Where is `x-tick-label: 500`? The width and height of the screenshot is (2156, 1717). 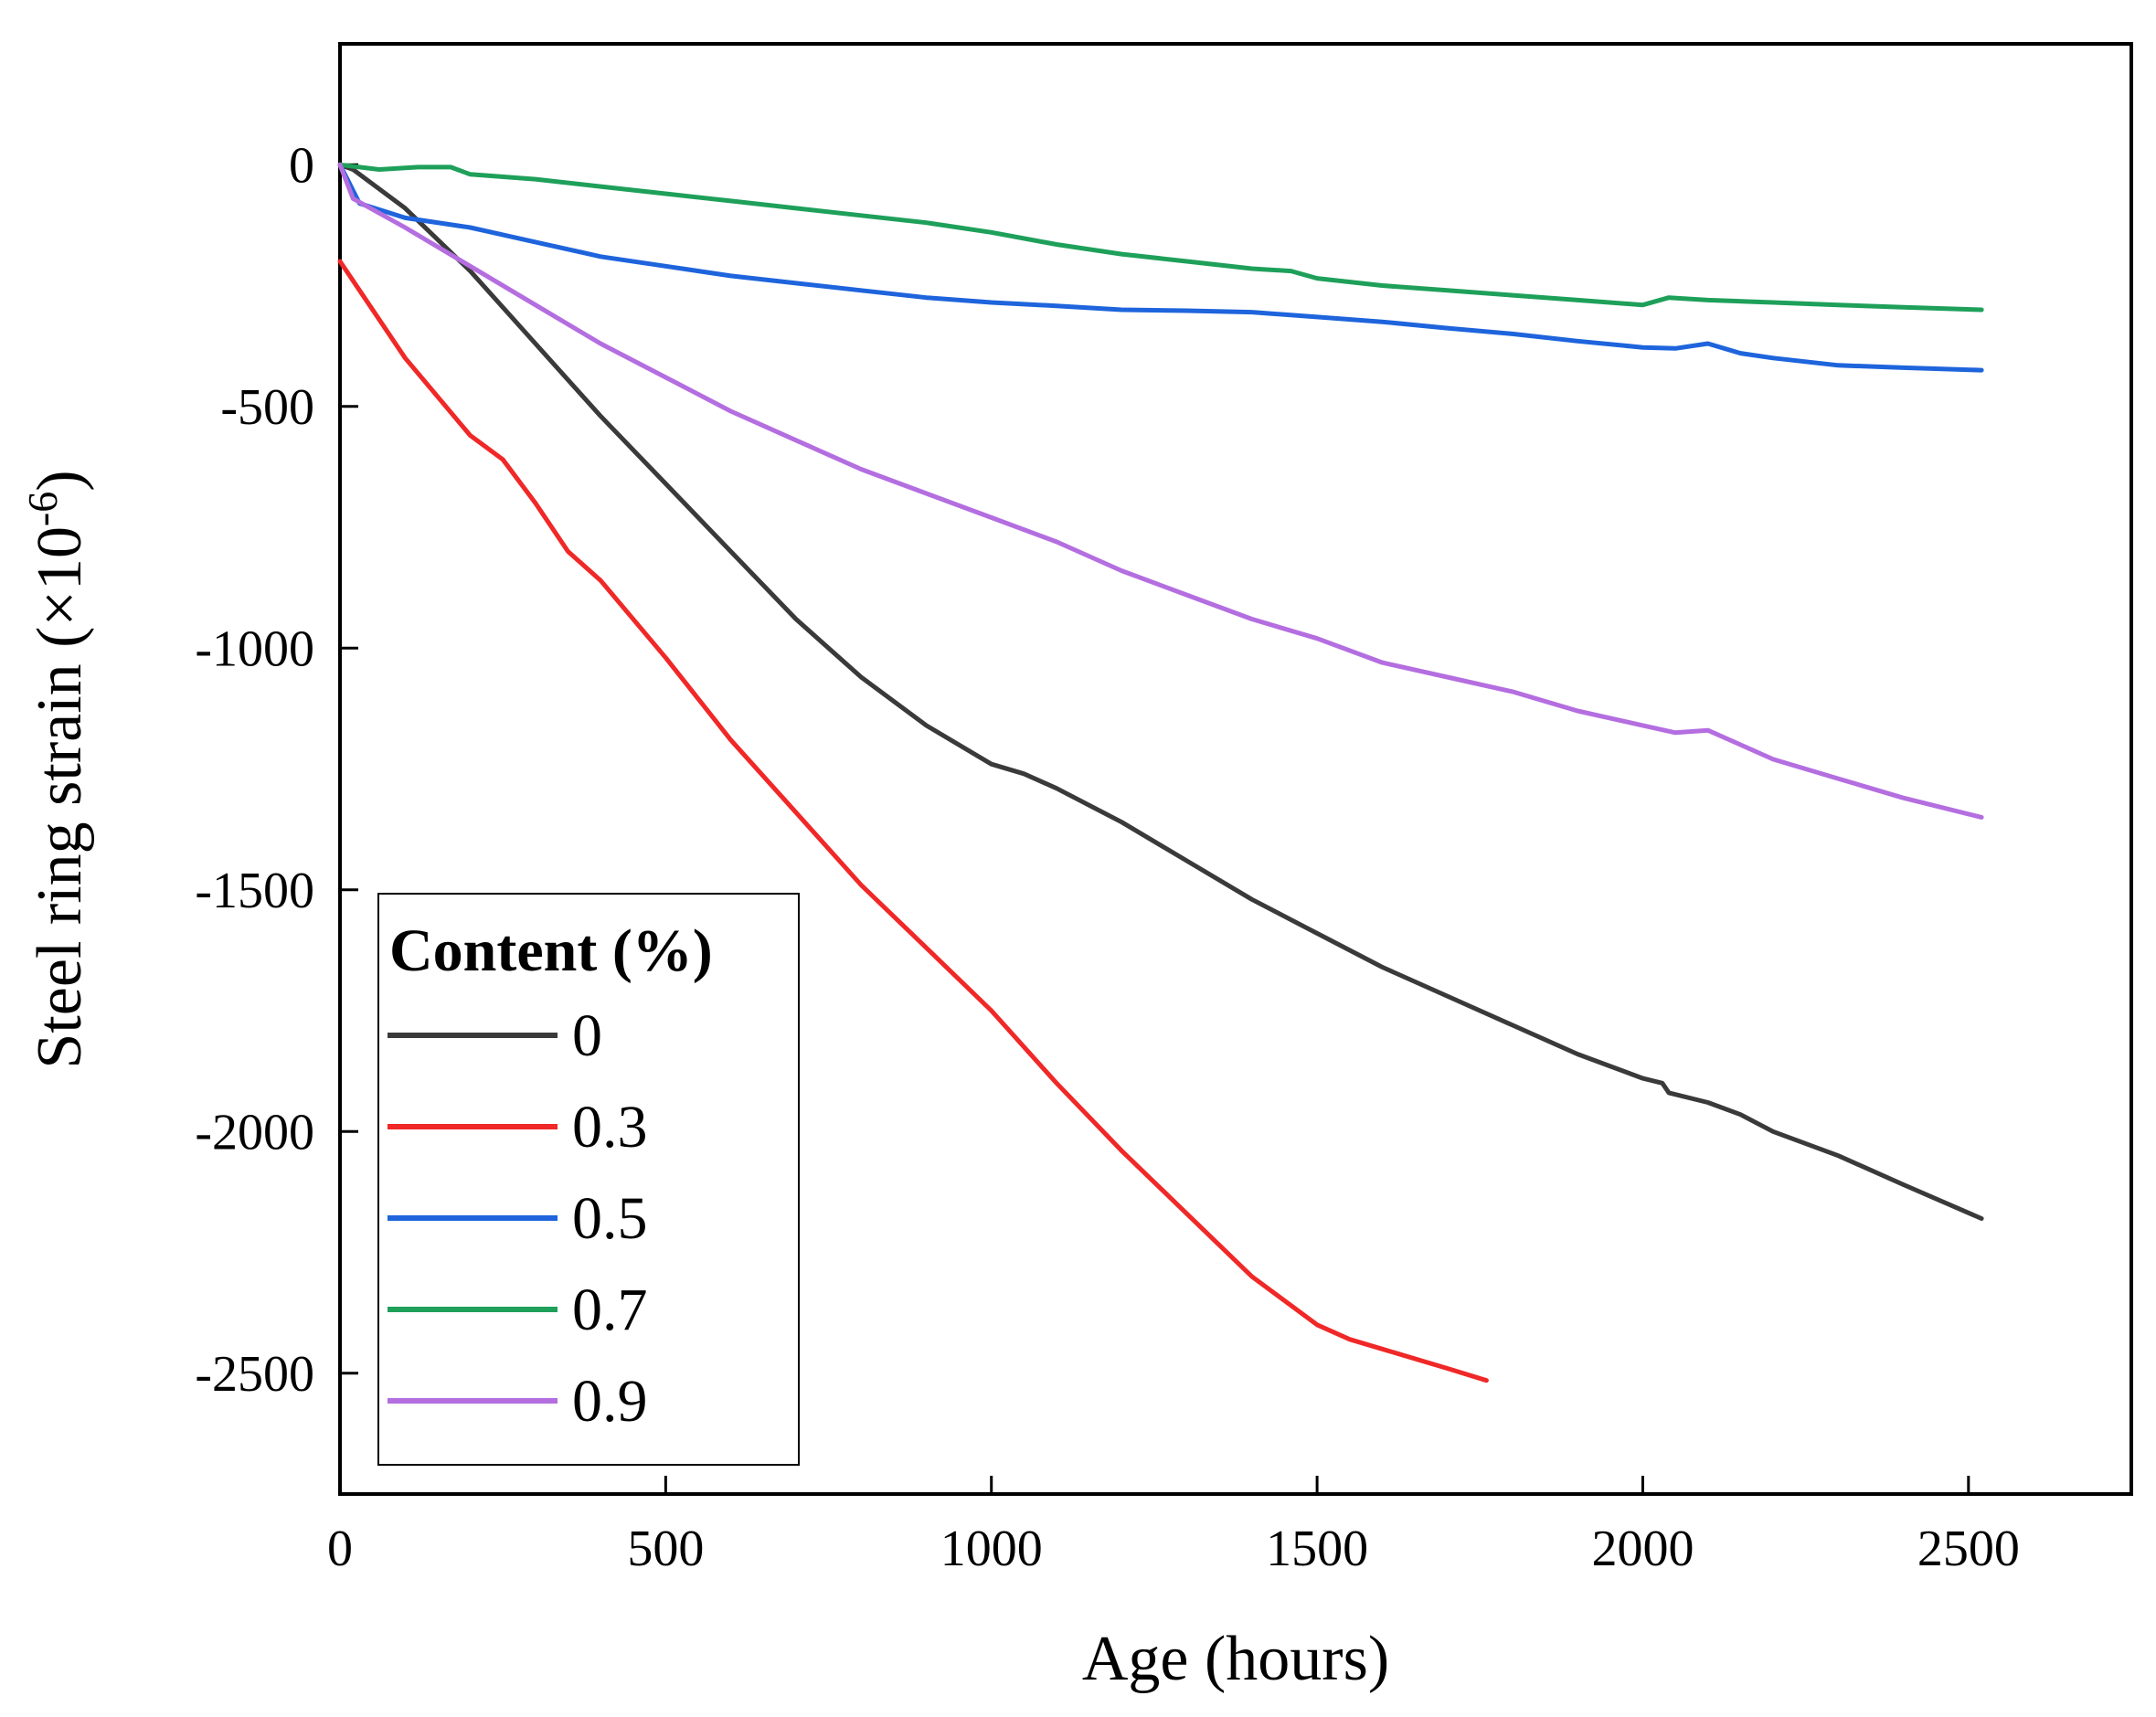
x-tick-label: 500 is located at coordinates (665, 1549).